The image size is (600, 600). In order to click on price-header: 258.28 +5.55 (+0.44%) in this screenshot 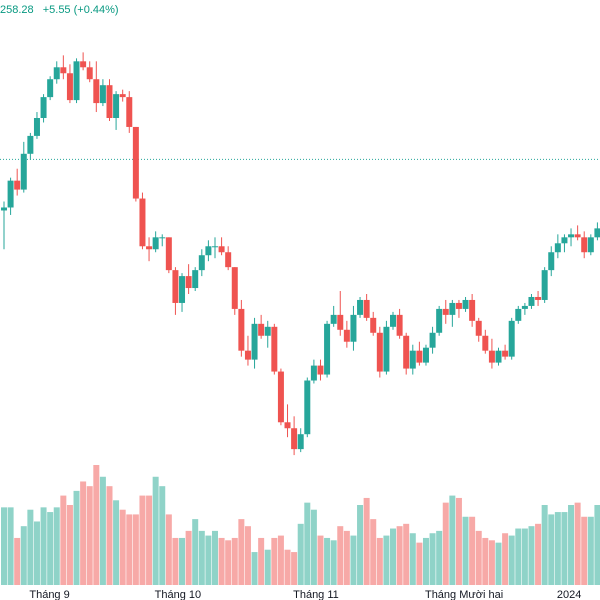, I will do `click(62, 10)`.